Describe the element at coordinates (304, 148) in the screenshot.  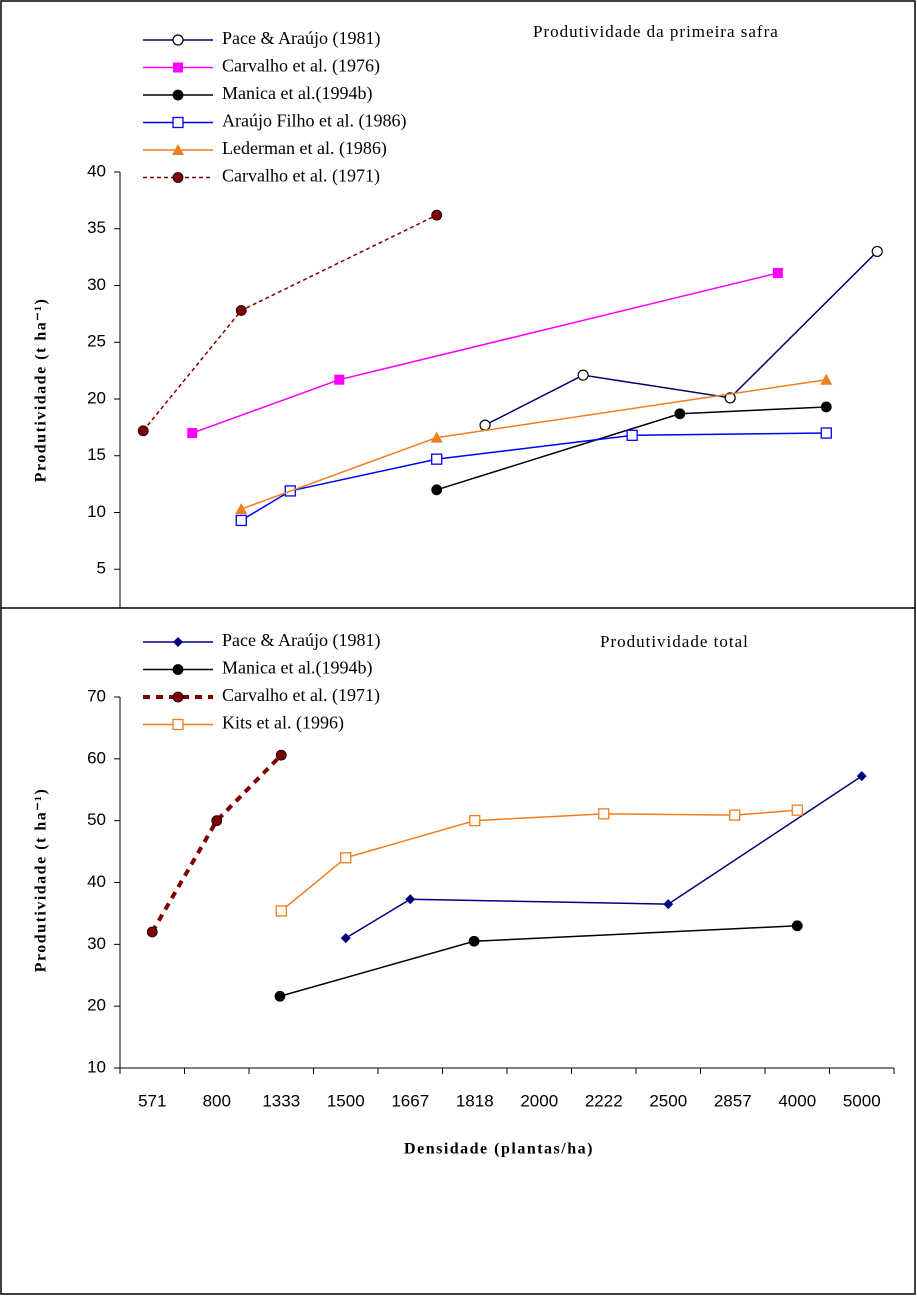
I see `legend-label: Lederman et al. (1986)` at that location.